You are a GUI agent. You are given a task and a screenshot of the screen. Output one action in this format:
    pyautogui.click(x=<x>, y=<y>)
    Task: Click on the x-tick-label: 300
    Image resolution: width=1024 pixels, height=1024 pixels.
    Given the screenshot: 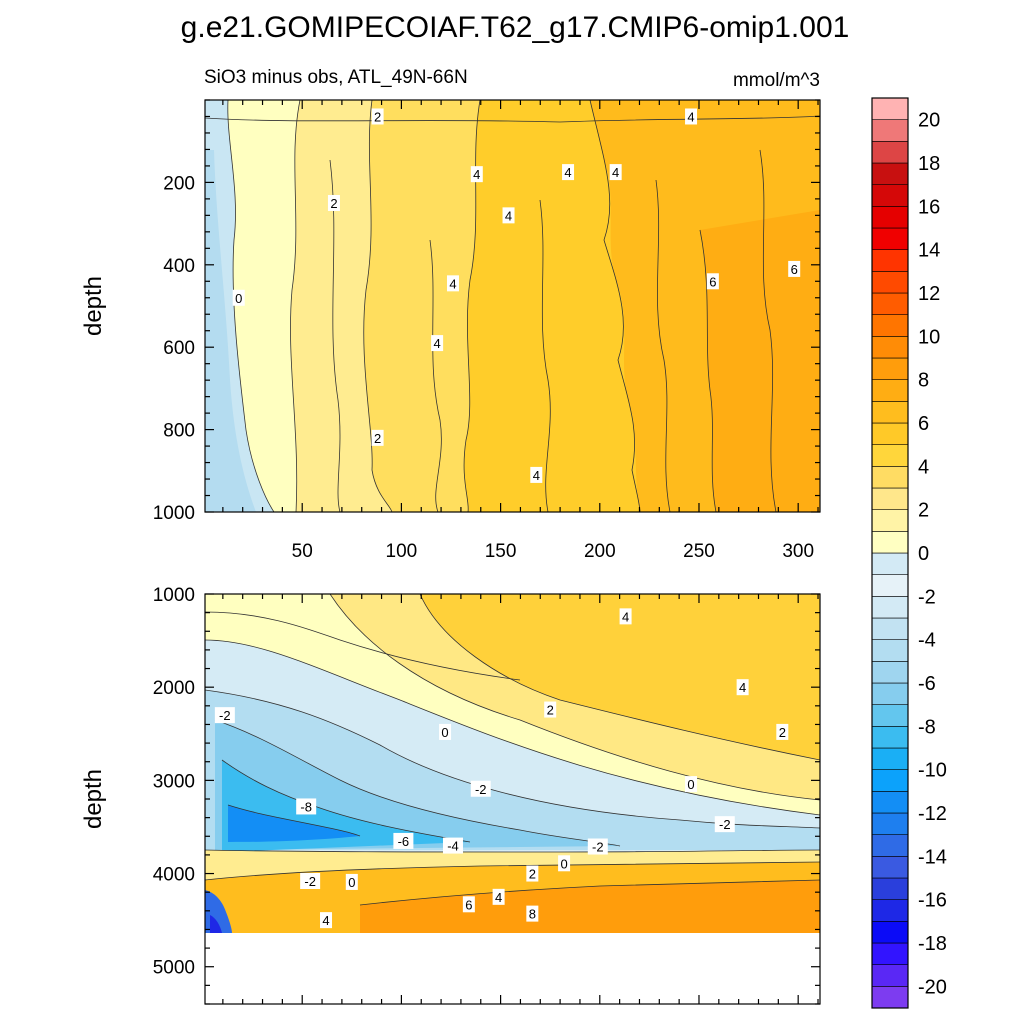 What is the action you would take?
    pyautogui.click(x=798, y=551)
    